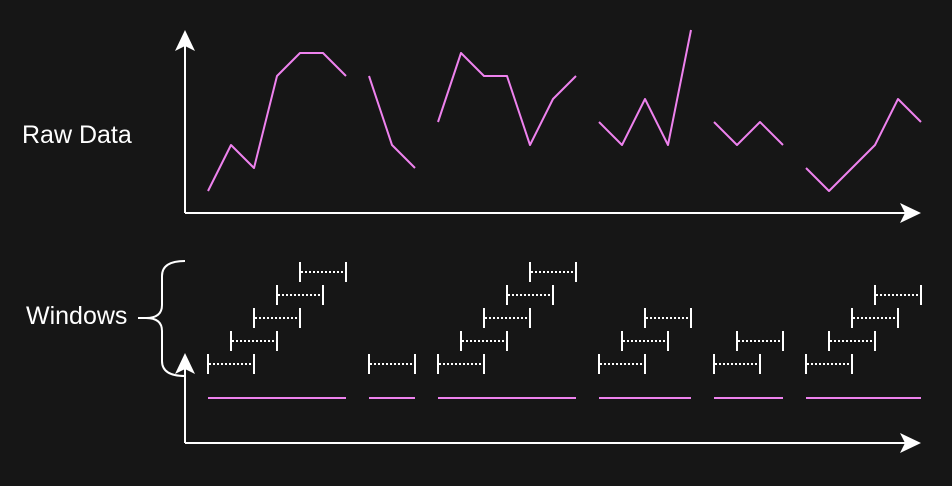  I want to click on raw-y-arrowhead-icon, so click(185, 40).